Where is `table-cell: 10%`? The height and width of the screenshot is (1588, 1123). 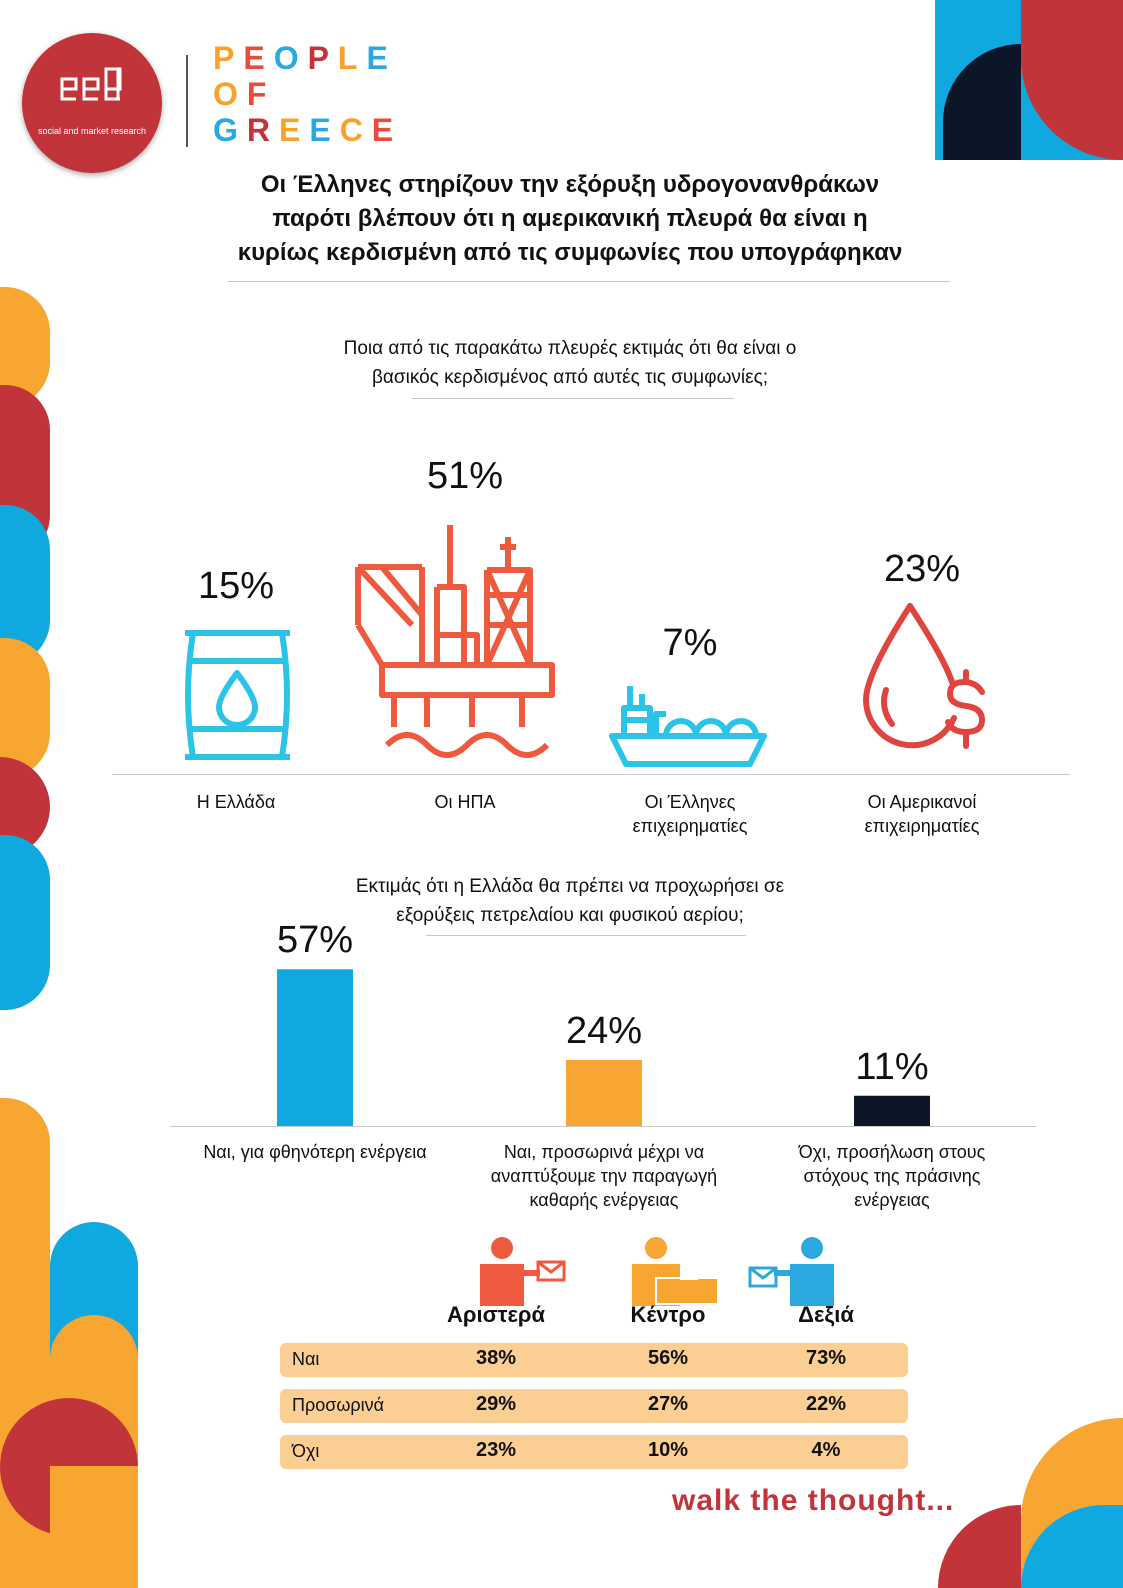
table-cell: 10% is located at coordinates (668, 1450).